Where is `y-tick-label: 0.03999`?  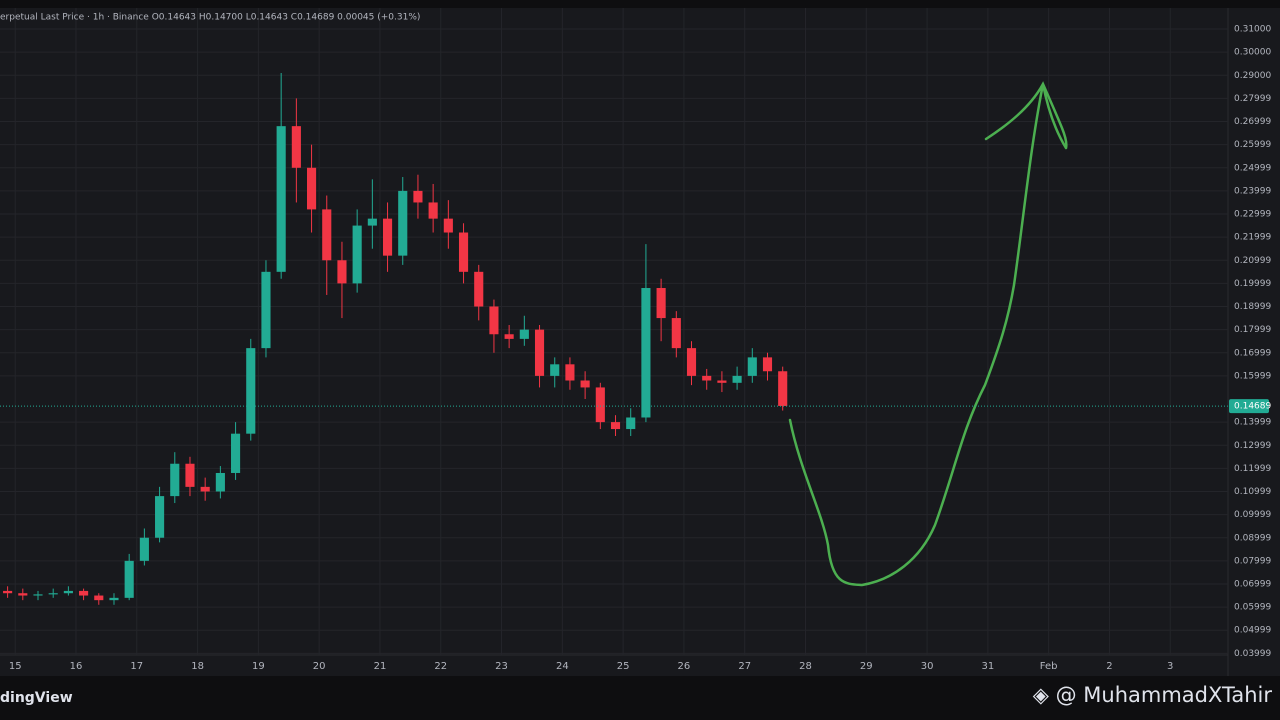
y-tick-label: 0.03999 is located at coordinates (1252, 654).